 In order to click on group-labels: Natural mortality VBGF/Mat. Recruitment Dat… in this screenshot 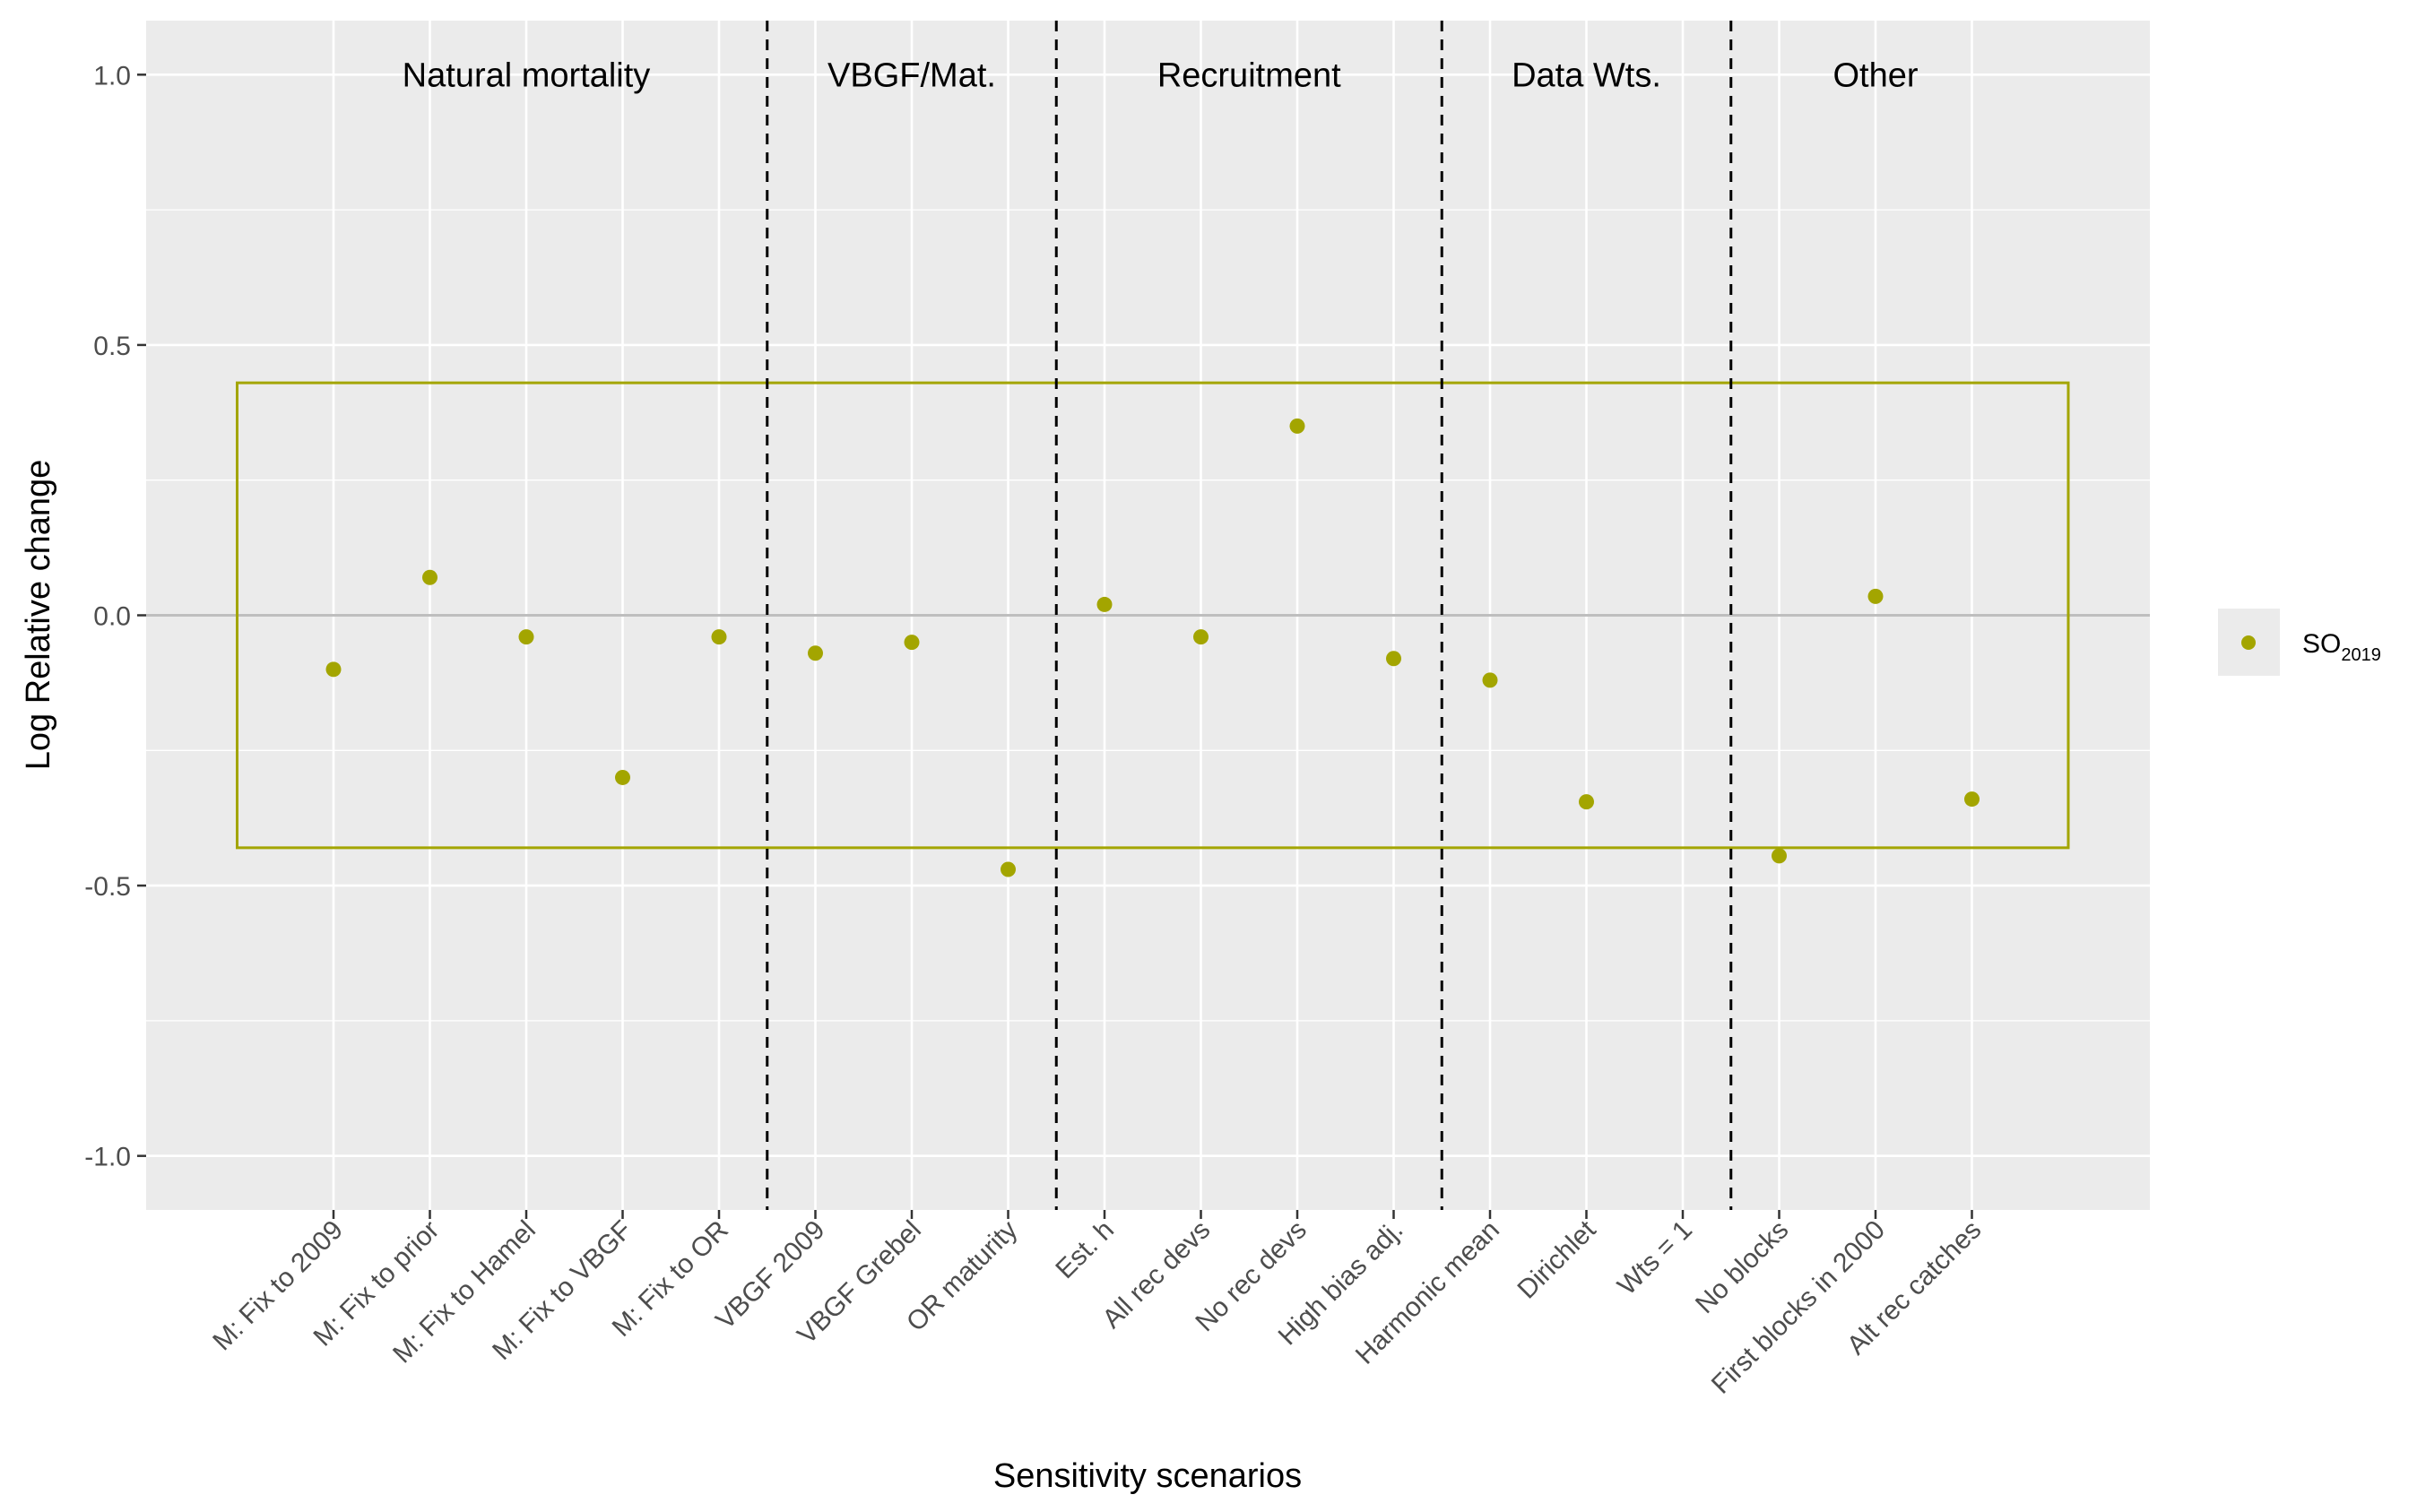, I will do `click(1161, 75)`.